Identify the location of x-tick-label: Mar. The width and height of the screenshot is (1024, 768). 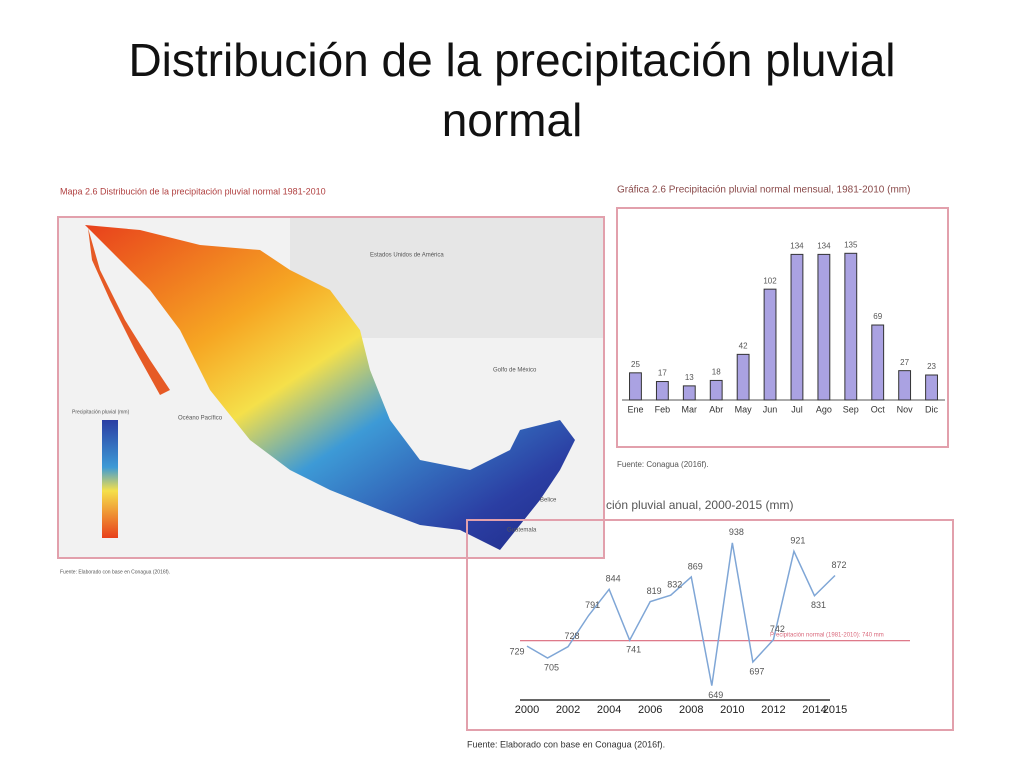
(690, 409).